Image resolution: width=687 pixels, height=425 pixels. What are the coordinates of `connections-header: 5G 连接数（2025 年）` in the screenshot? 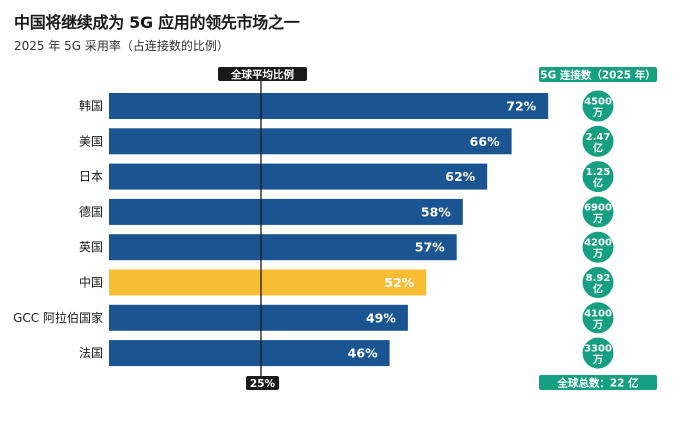 It's located at (597, 75).